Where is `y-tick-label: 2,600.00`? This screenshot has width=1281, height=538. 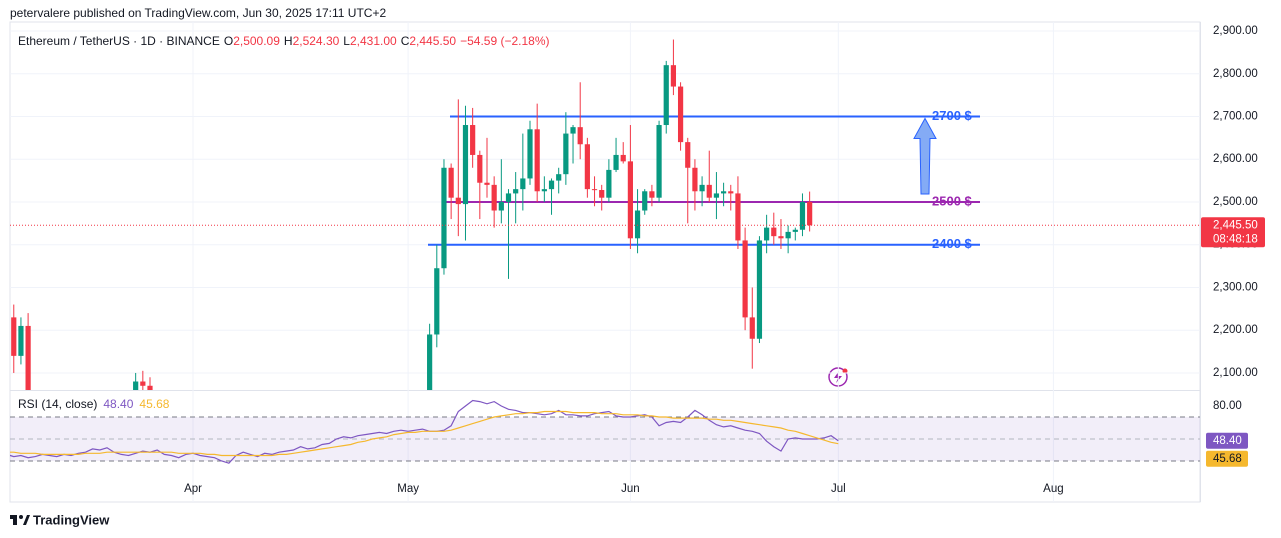
y-tick-label: 2,600.00 is located at coordinates (1235, 159).